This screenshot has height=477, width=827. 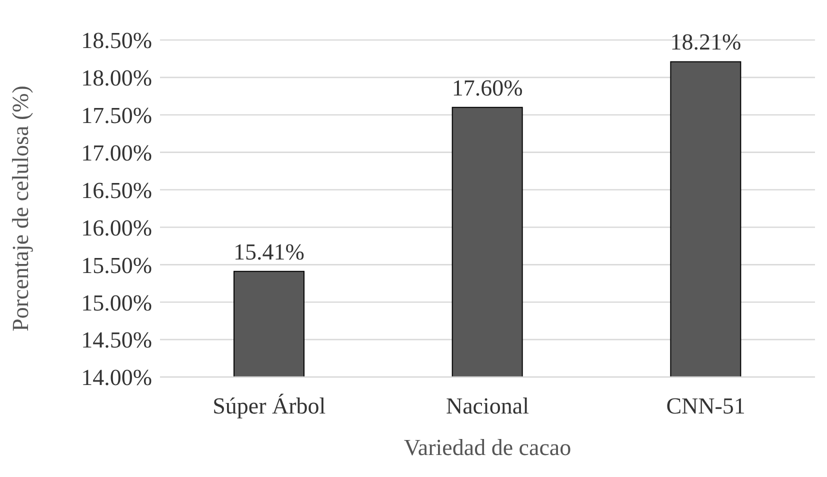 What do you see at coordinates (116, 340) in the screenshot?
I see `y-tick-label: 14.50%` at bounding box center [116, 340].